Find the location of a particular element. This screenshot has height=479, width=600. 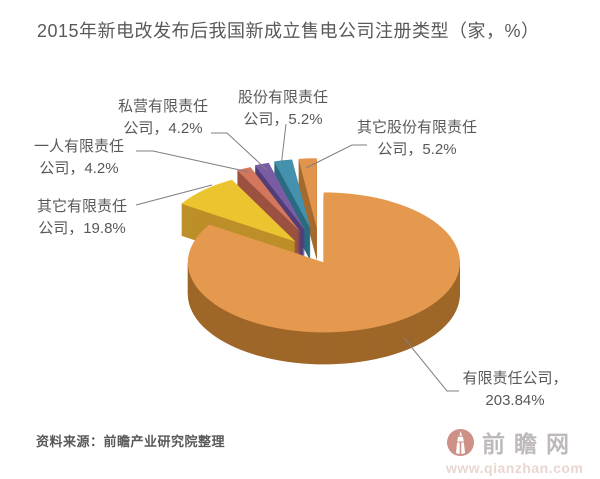

slice-label-line: 203.84% is located at coordinates (515, 400).